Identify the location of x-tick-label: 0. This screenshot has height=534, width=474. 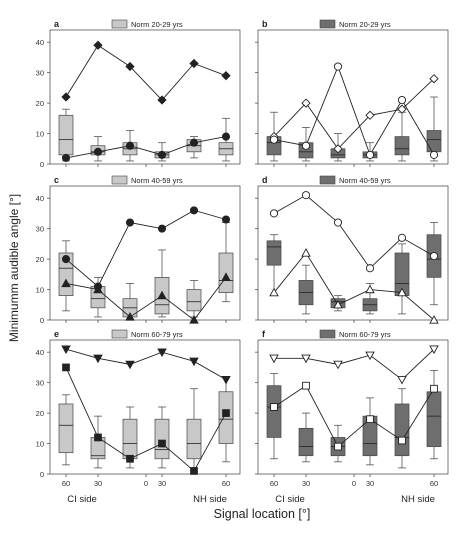
(146, 483).